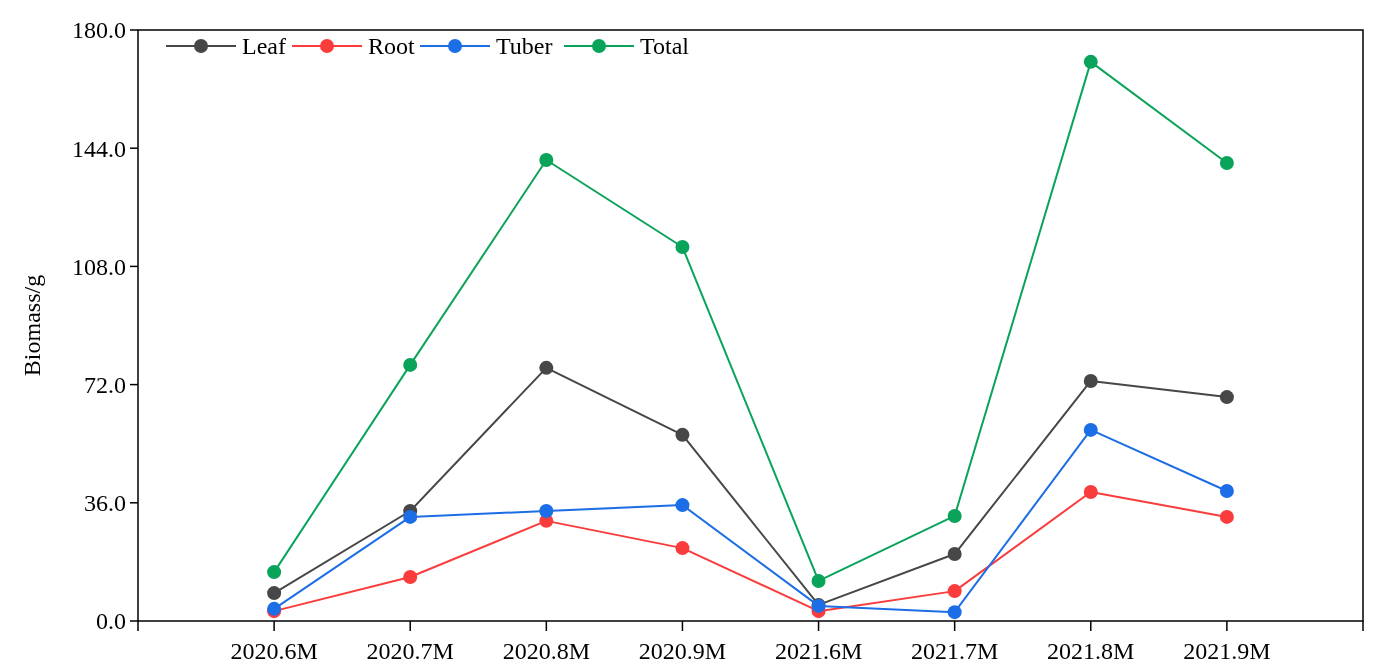 The image size is (1379, 671). I want to click on legend-label: Leaf, so click(264, 46).